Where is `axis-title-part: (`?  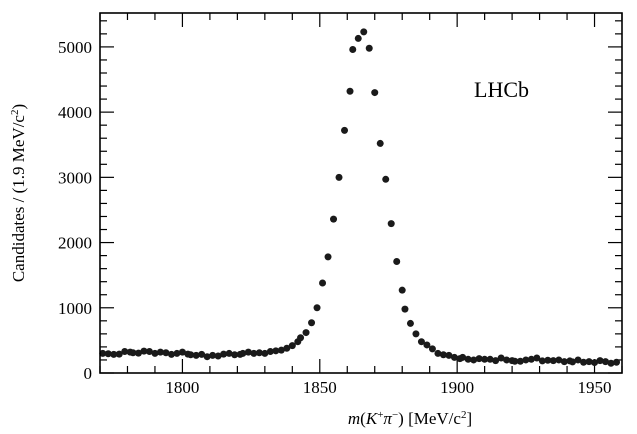 axis-title-part: ( is located at coordinates (363, 418).